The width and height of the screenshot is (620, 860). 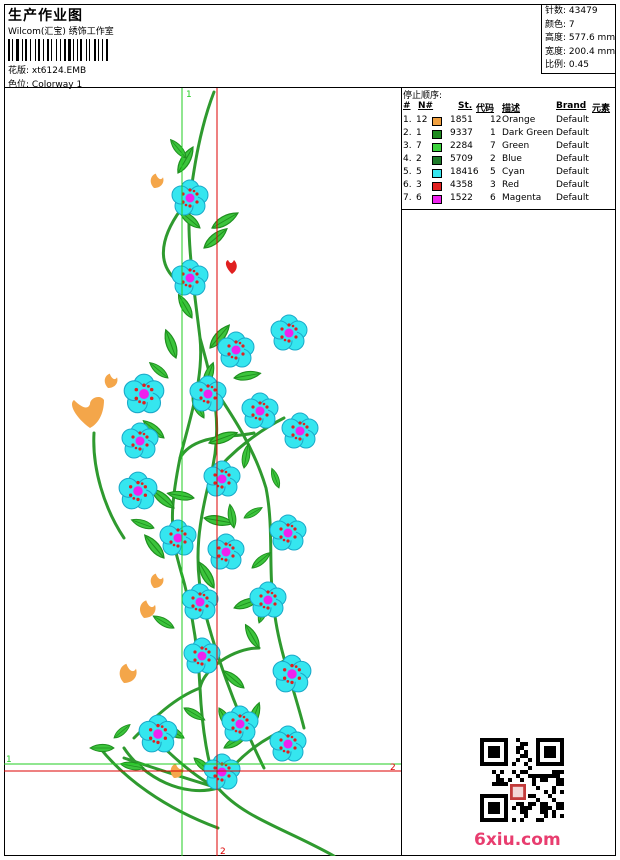 What do you see at coordinates (571, 11) in the screenshot?
I see `stat-stitches: 针数: 43479` at bounding box center [571, 11].